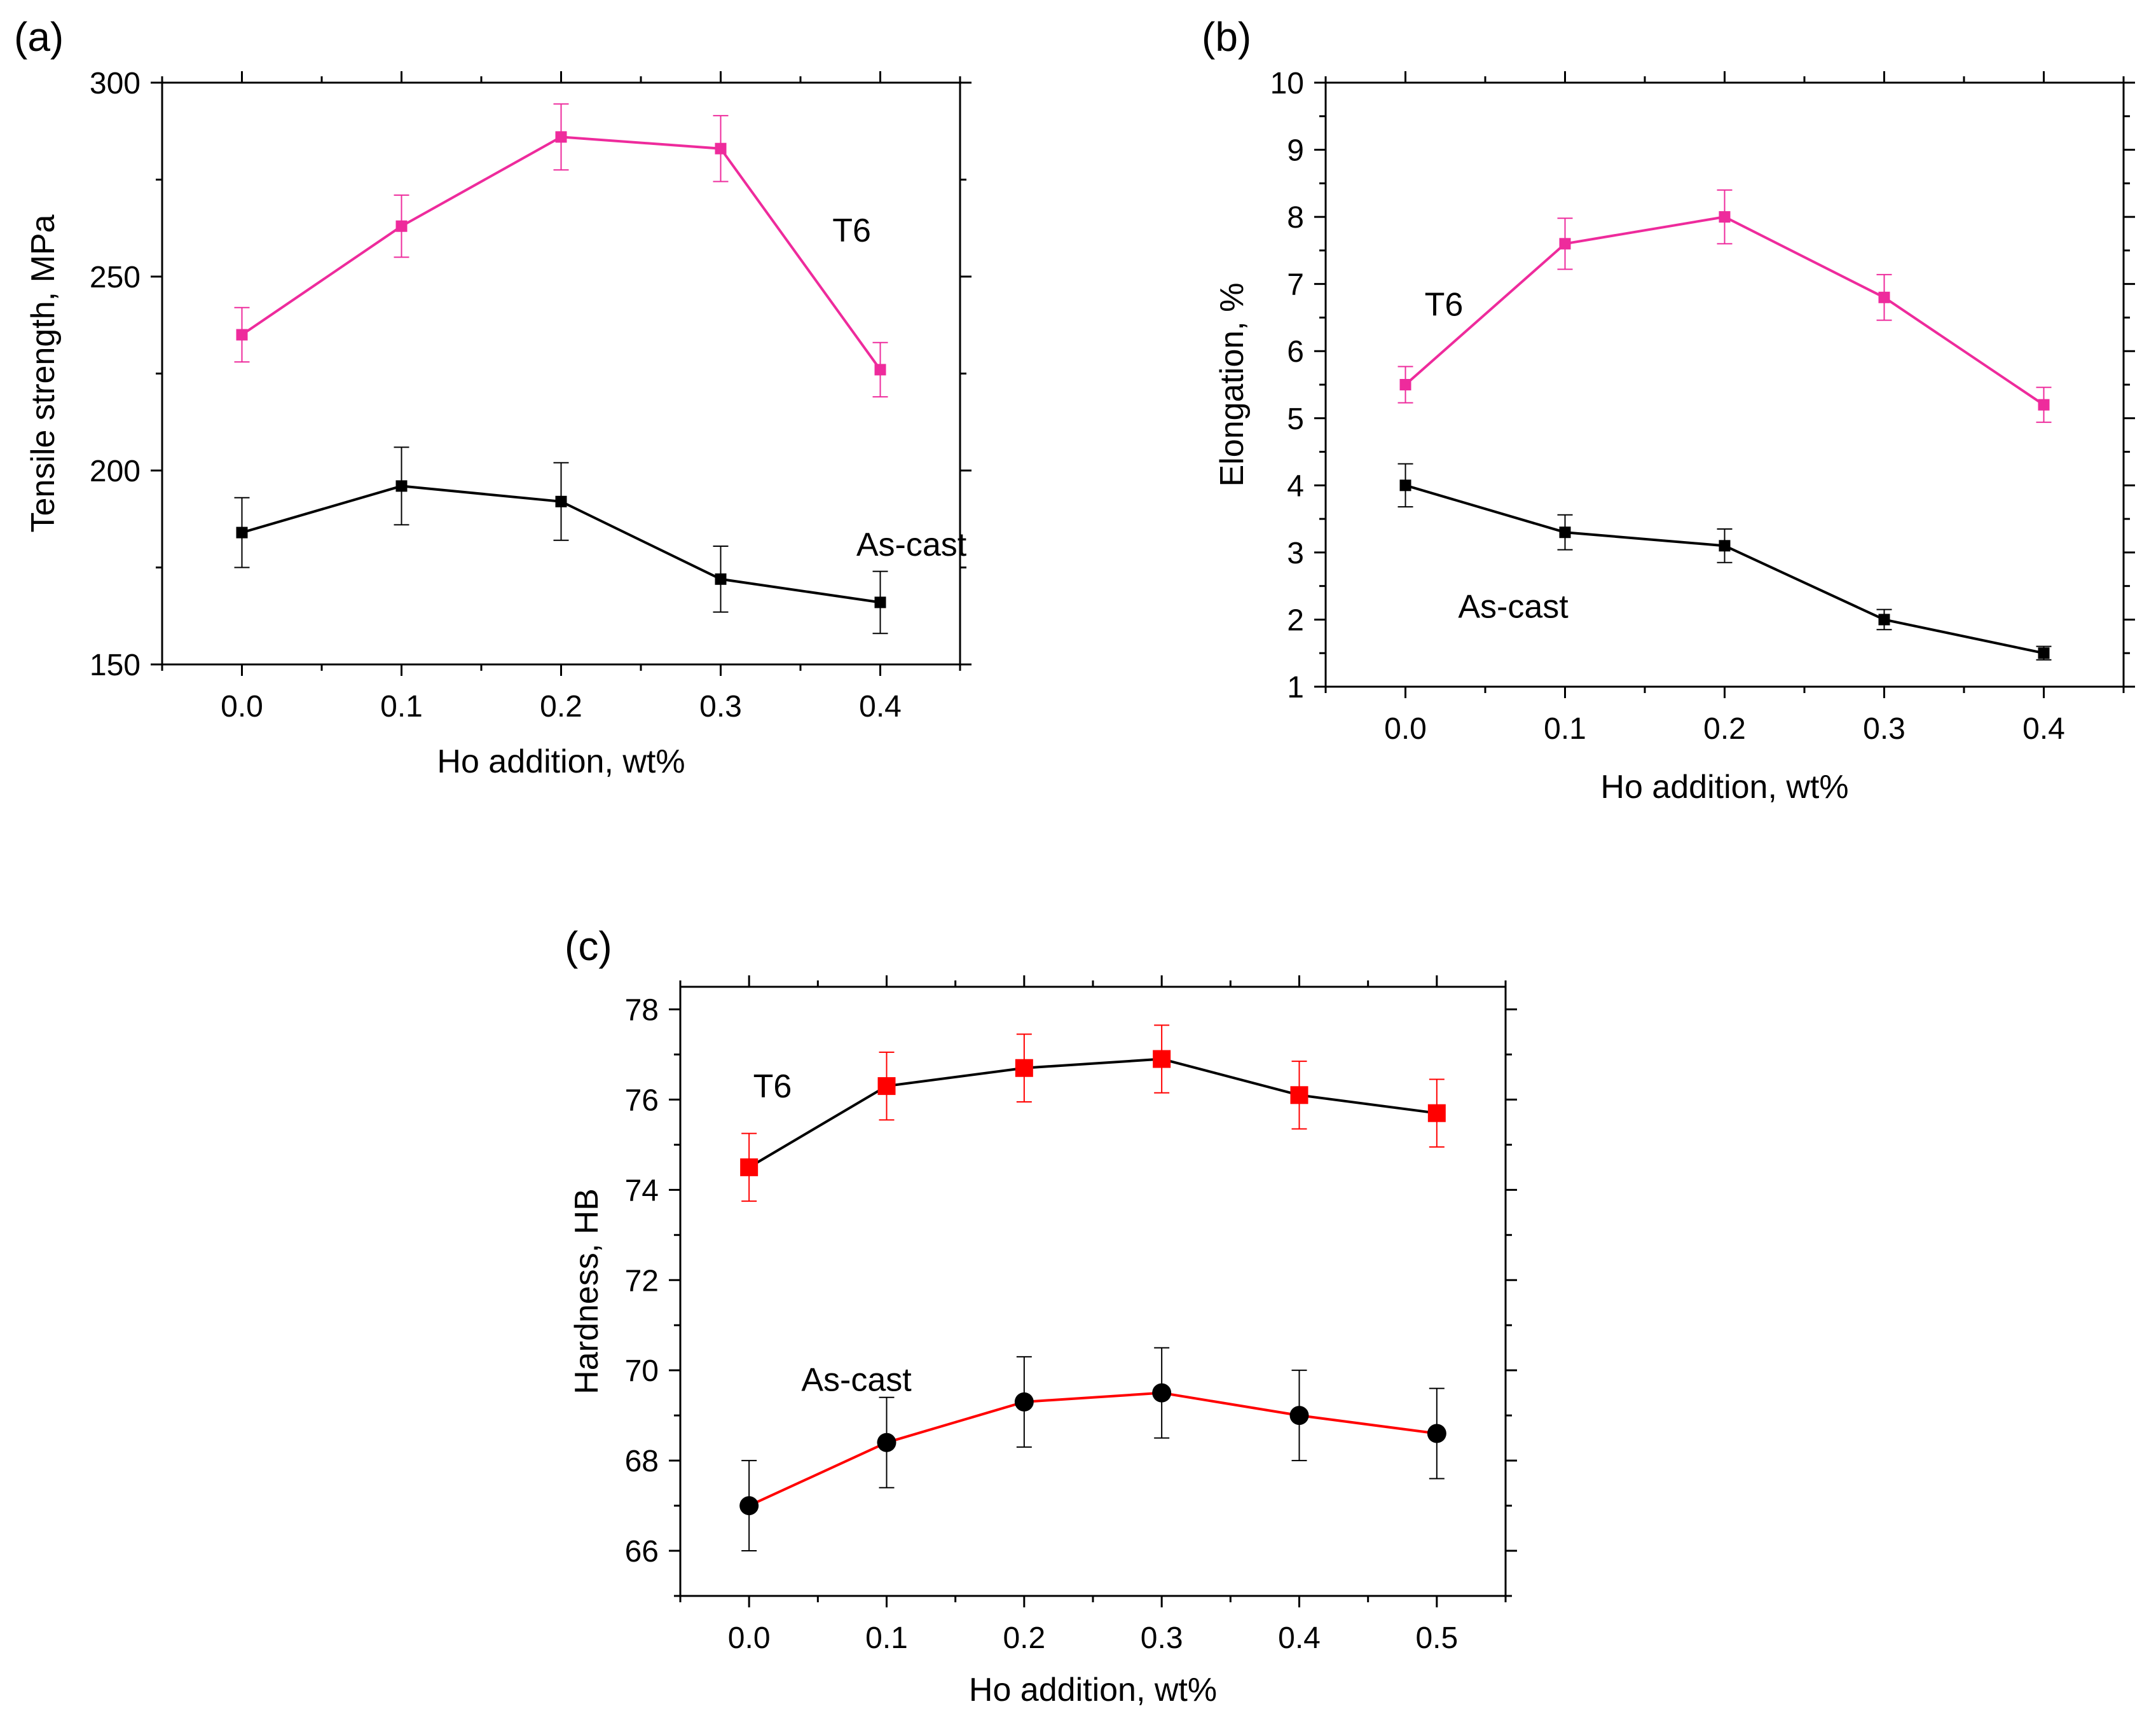  Describe the element at coordinates (43, 373) in the screenshot. I see `y-axis-title: Tensile strength, MPa` at that location.